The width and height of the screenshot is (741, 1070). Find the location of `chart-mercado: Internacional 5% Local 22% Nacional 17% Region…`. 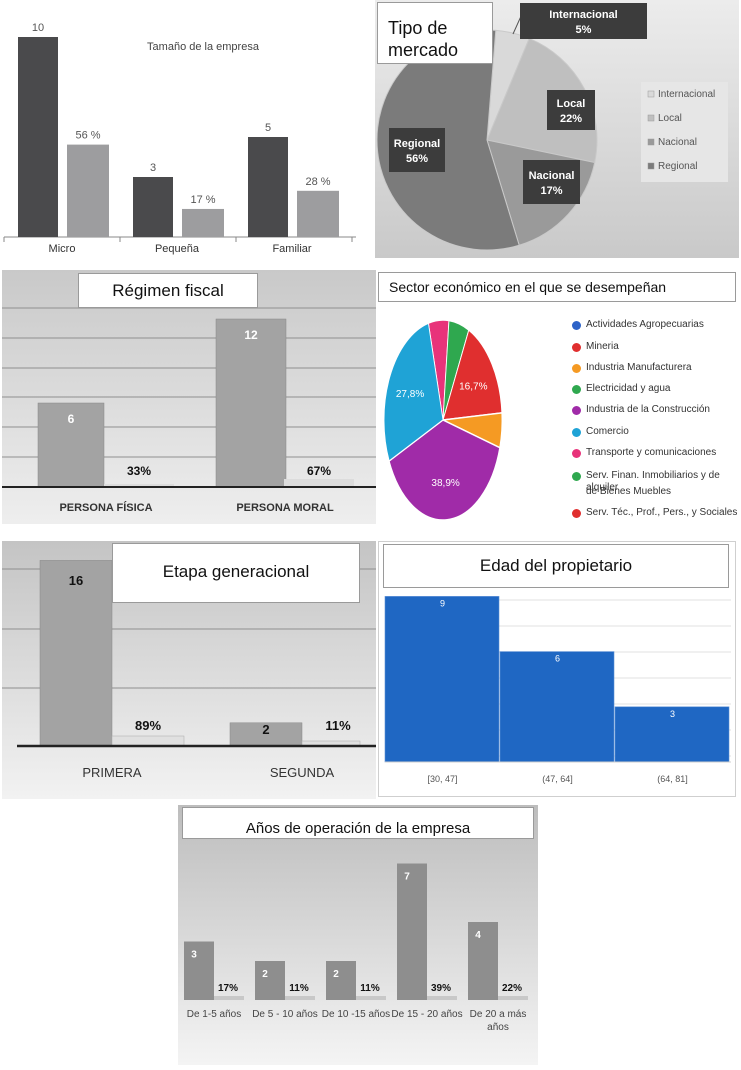

chart-mercado: Internacional 5% Local 22% Nacional 17% Region… is located at coordinates (557, 129).